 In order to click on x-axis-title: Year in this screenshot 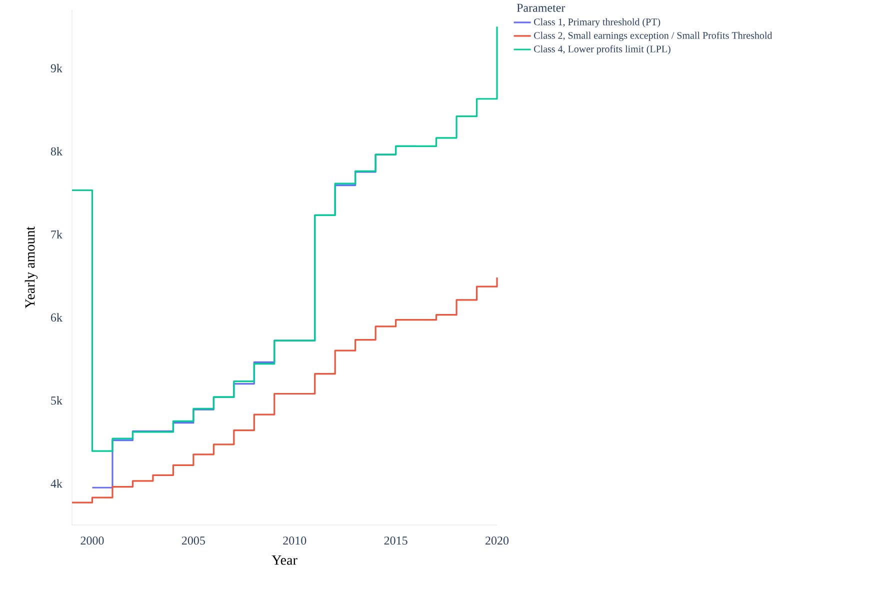, I will do `click(285, 560)`.